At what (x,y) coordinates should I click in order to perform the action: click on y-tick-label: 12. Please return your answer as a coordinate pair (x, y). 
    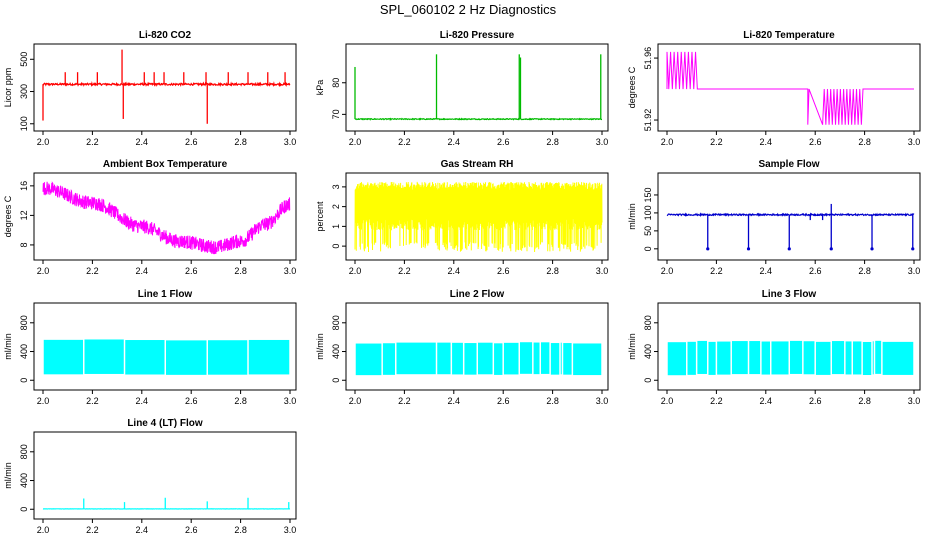
    Looking at the image, I should click on (24, 215).